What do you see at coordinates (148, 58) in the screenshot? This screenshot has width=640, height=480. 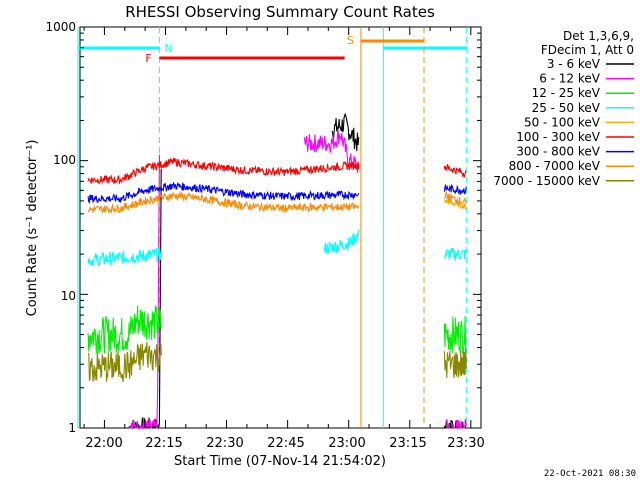 I see `flare-label: F` at bounding box center [148, 58].